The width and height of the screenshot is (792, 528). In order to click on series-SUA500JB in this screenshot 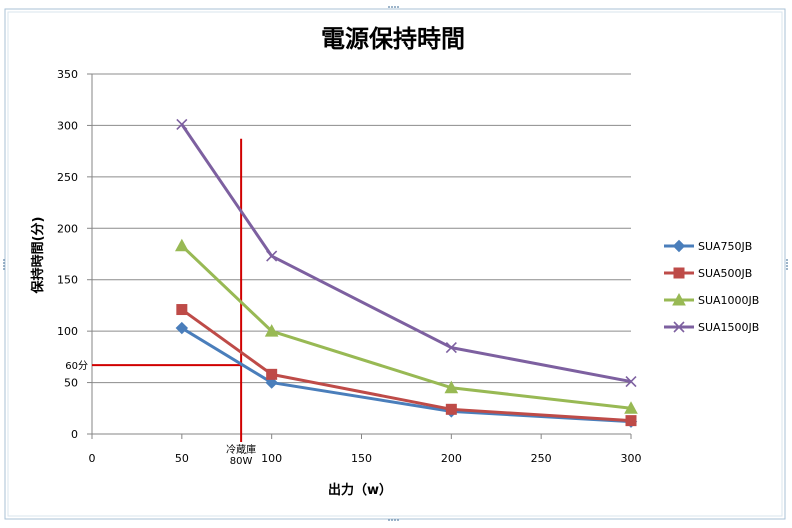, I will do `click(406, 365)`.